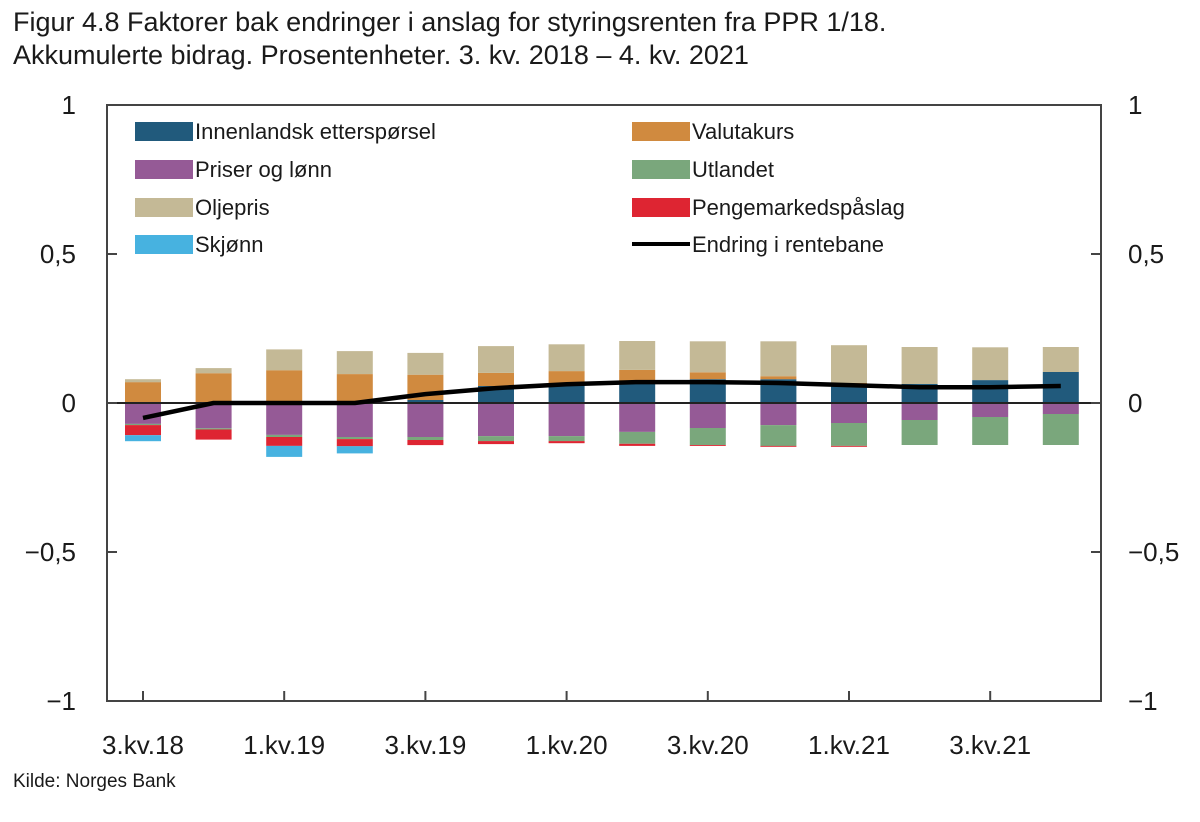  Describe the element at coordinates (58, 254) in the screenshot. I see `y-tick-label-left: 0,5` at that location.